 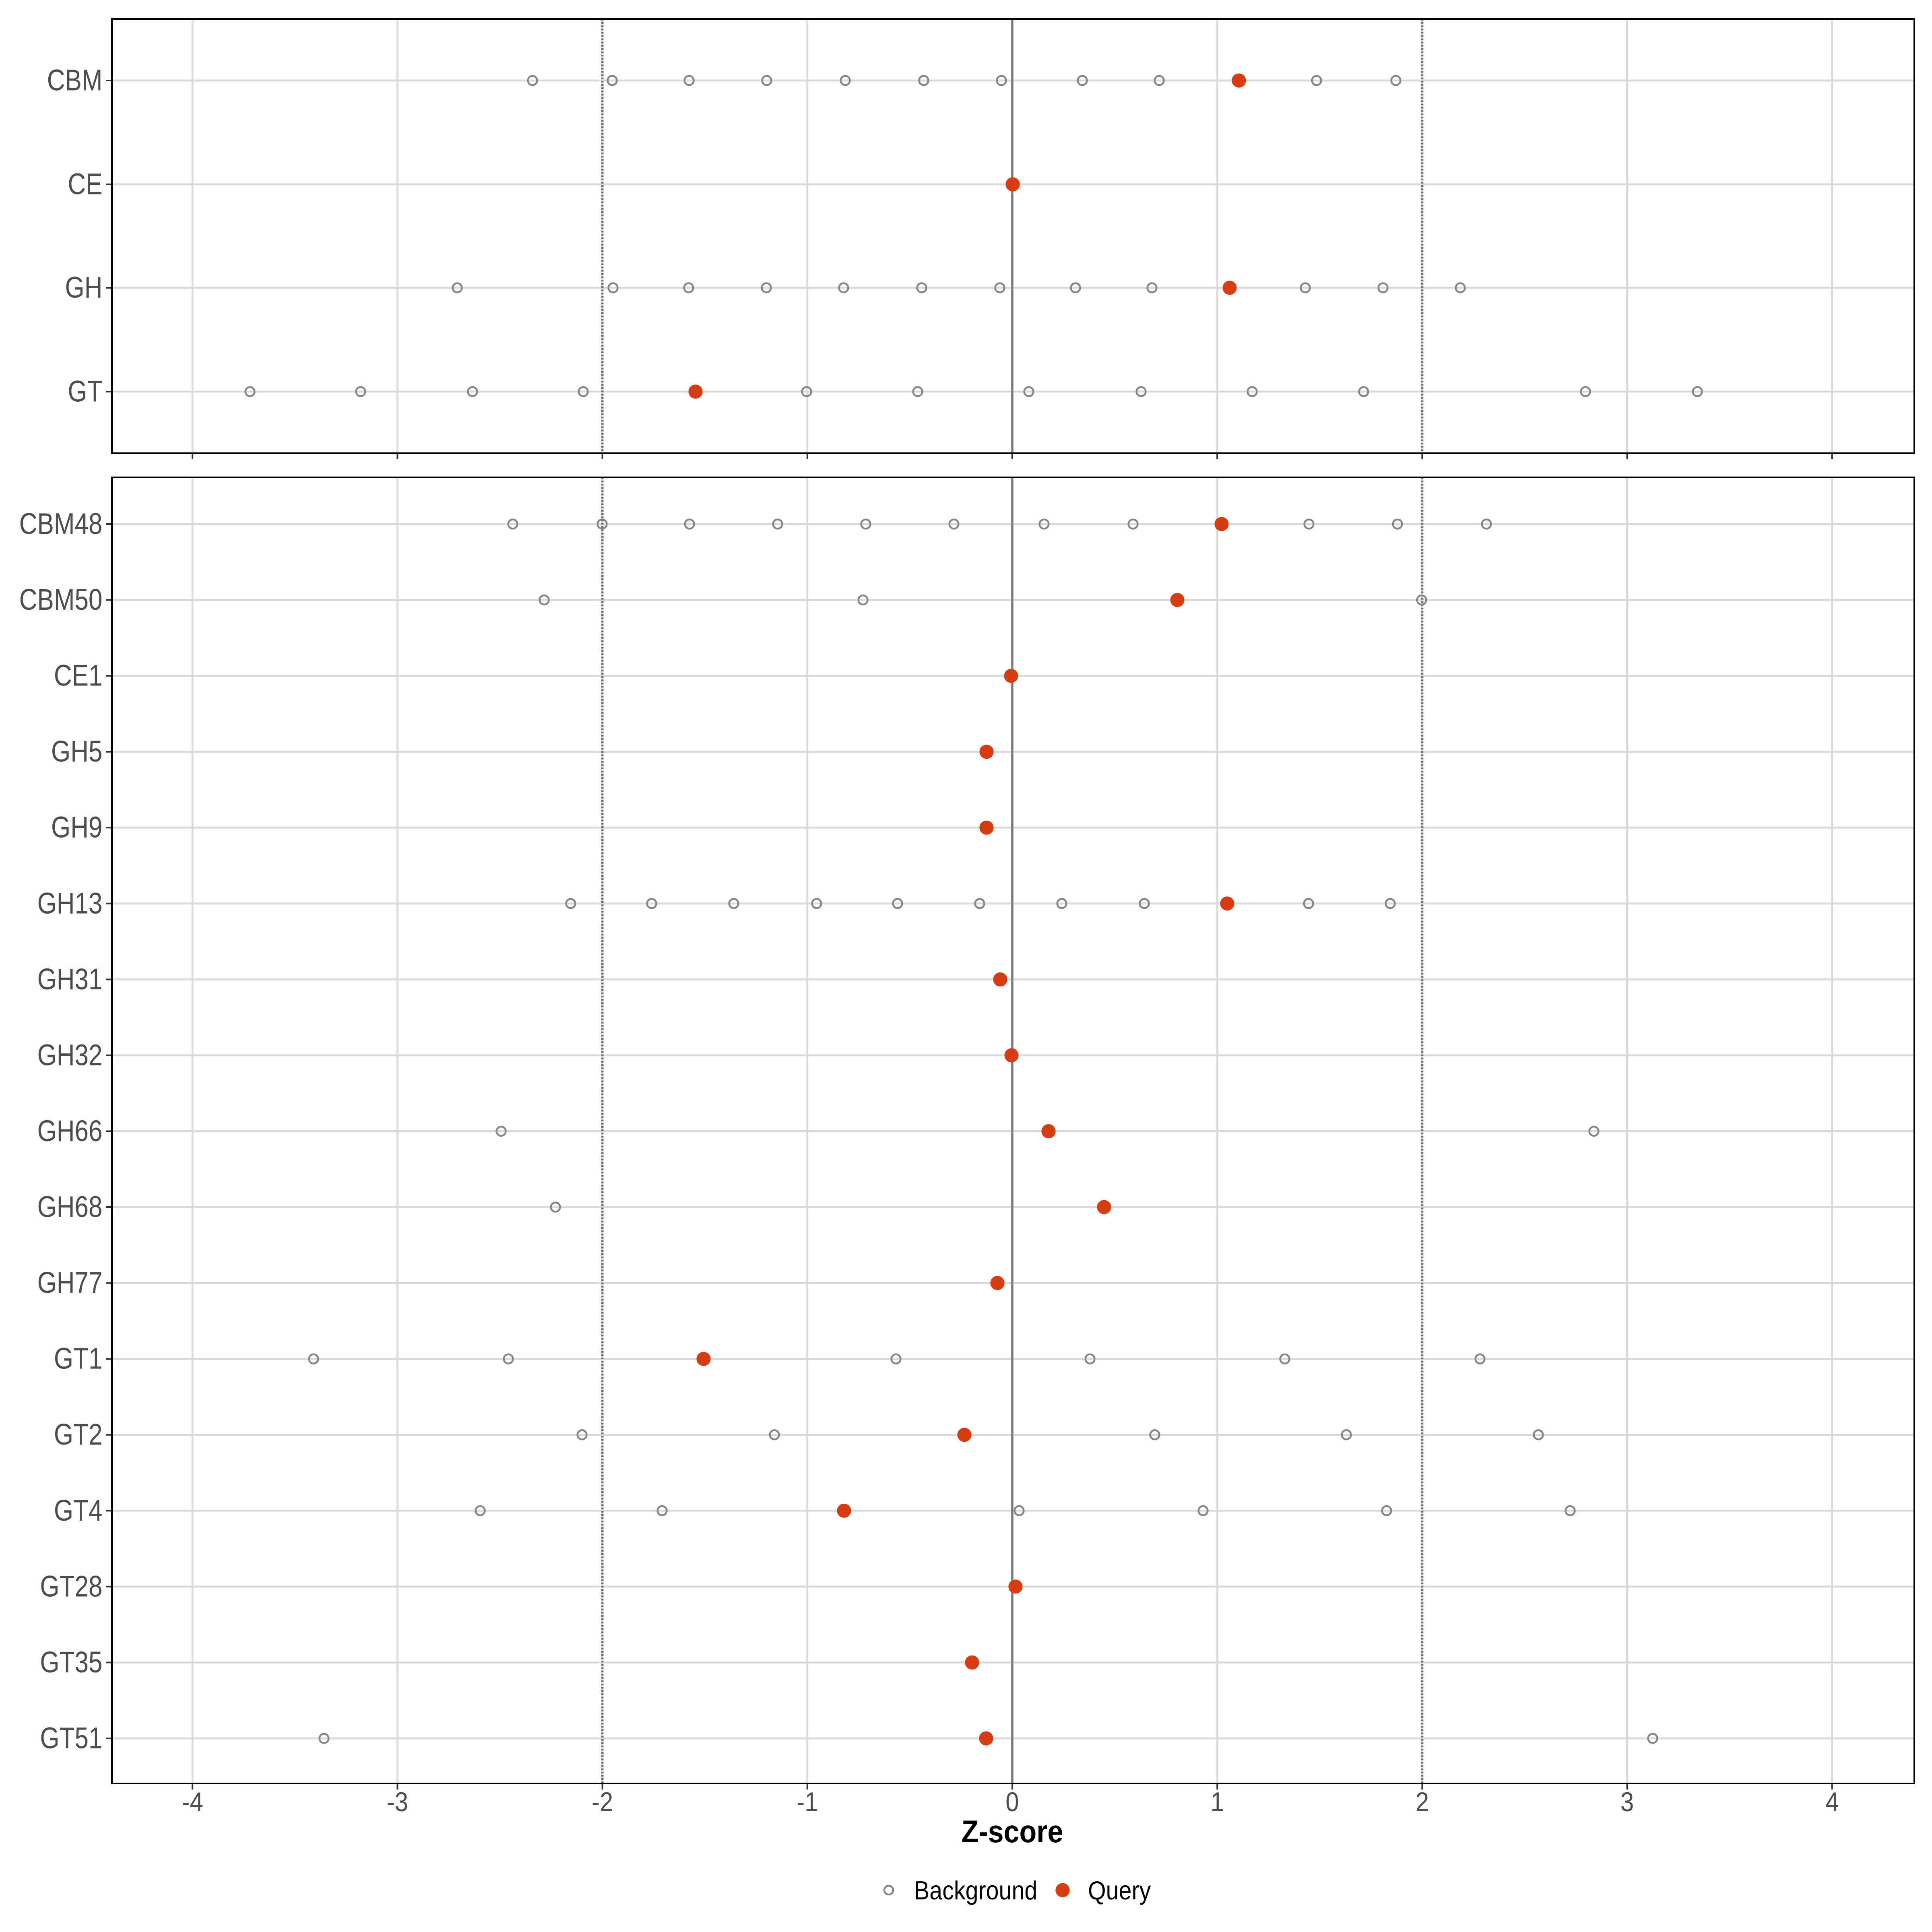 I want to click on svg-text: CE, so click(x=85, y=184).